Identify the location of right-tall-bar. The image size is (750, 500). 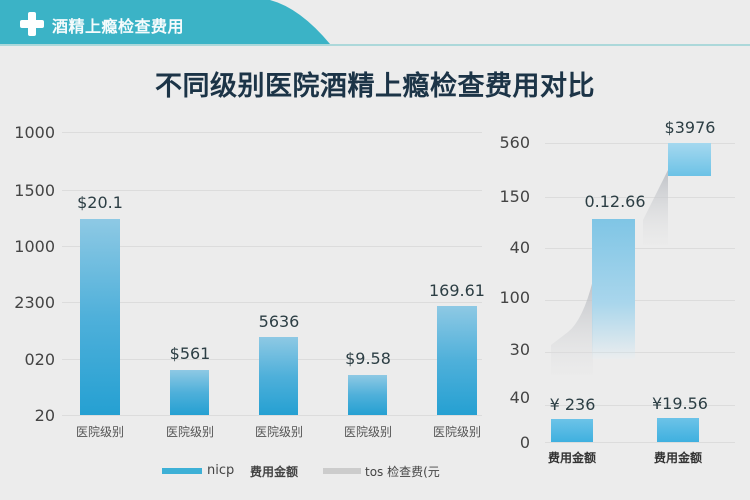
(613, 289).